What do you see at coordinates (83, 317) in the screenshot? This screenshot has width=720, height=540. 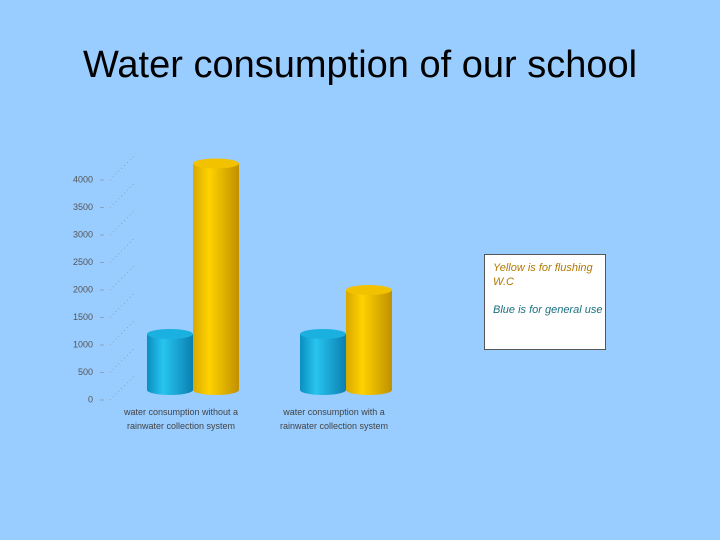 I see `y-tick-label: 1500` at bounding box center [83, 317].